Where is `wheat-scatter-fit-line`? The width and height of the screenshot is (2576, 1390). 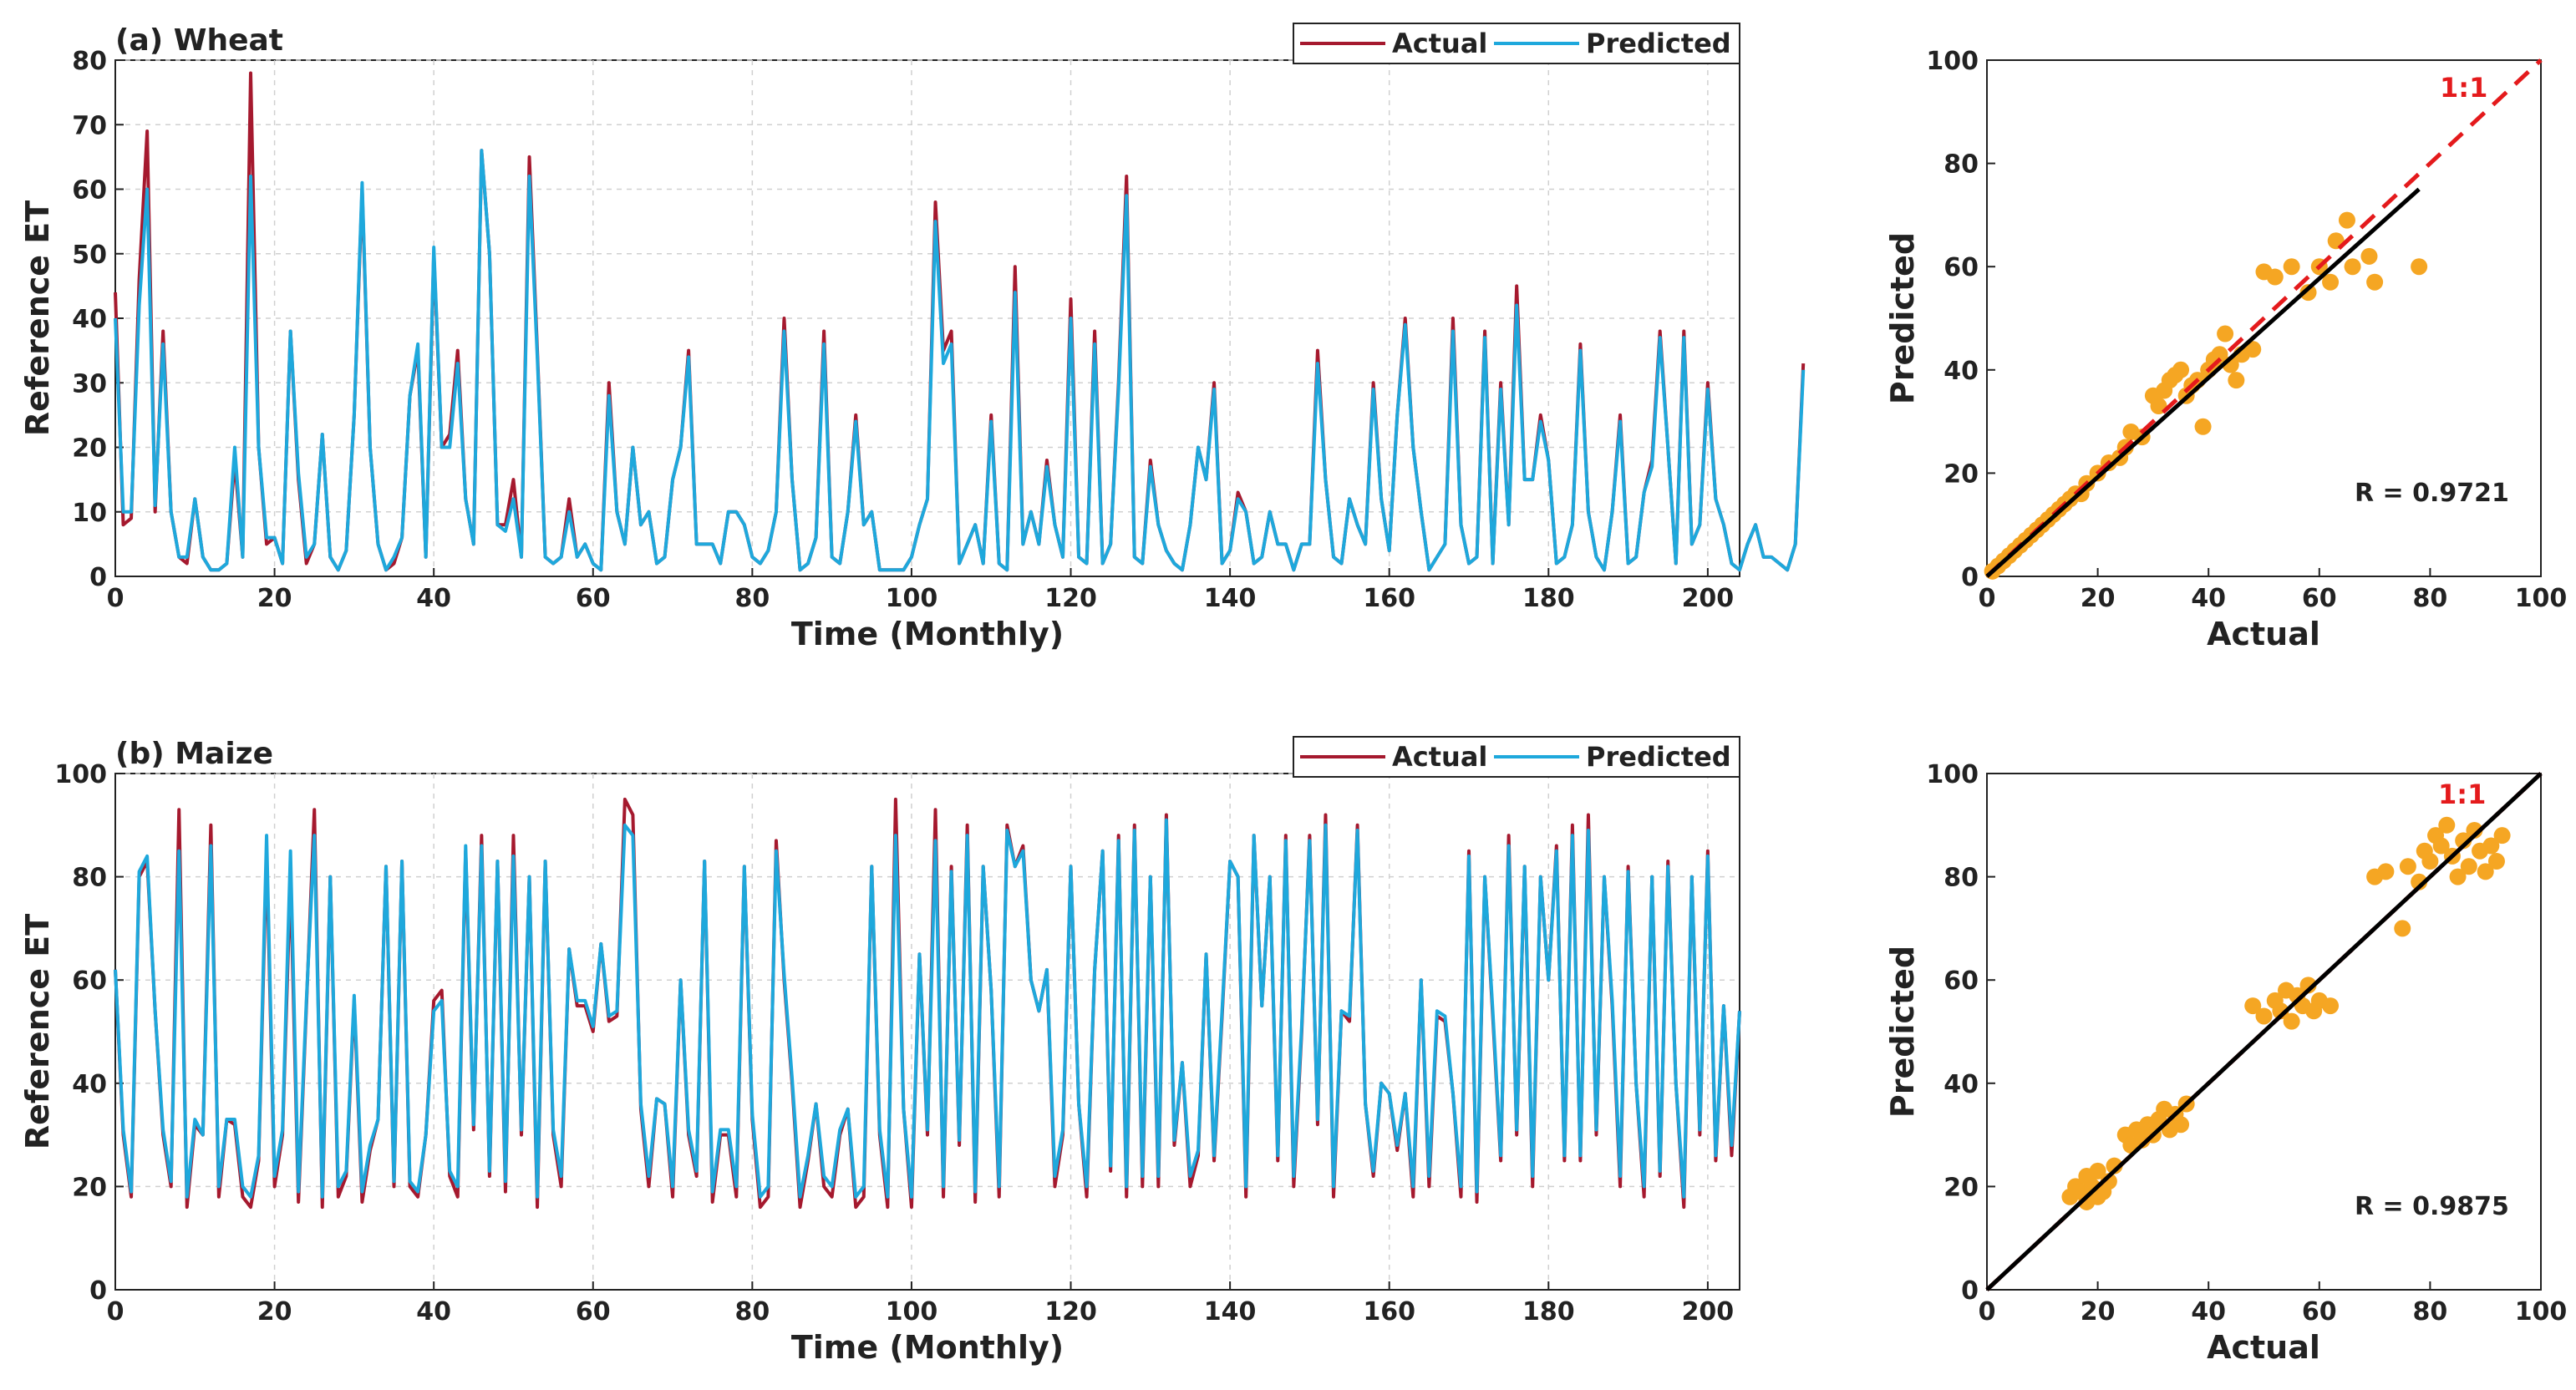 wheat-scatter-fit-line is located at coordinates (2203, 382).